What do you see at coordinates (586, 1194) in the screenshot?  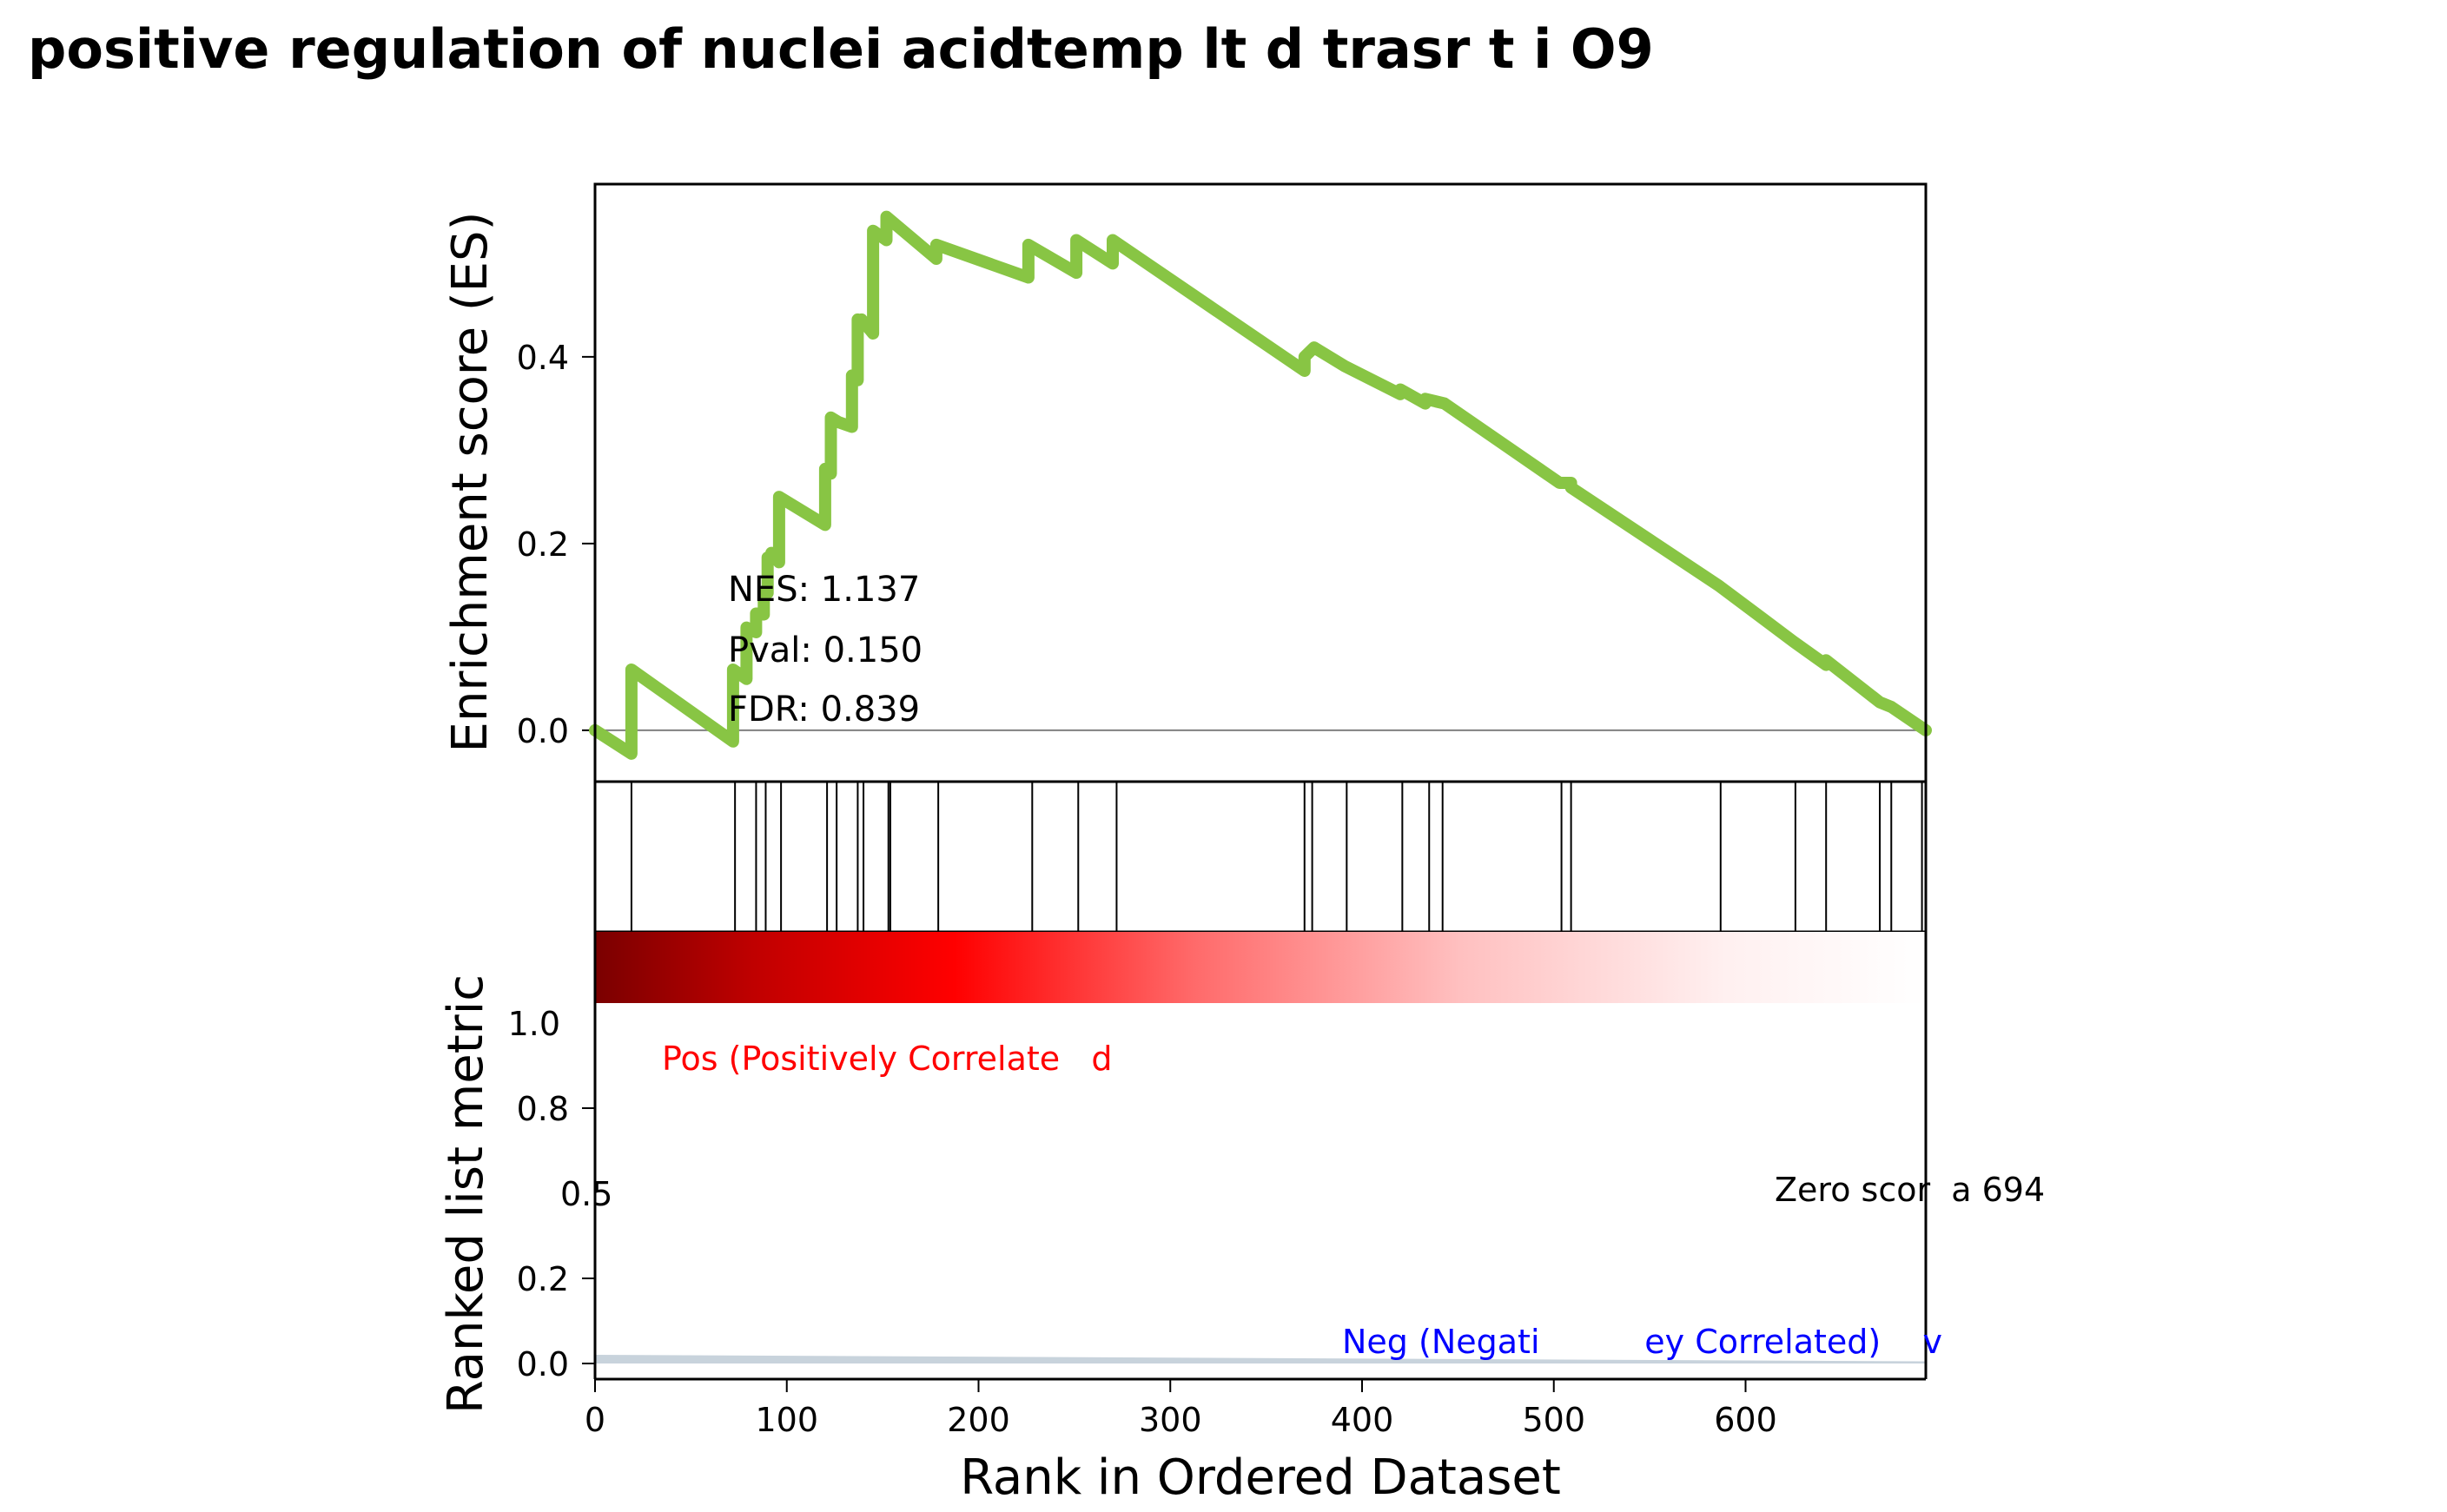 I see `metric-ytick: 0.5` at bounding box center [586, 1194].